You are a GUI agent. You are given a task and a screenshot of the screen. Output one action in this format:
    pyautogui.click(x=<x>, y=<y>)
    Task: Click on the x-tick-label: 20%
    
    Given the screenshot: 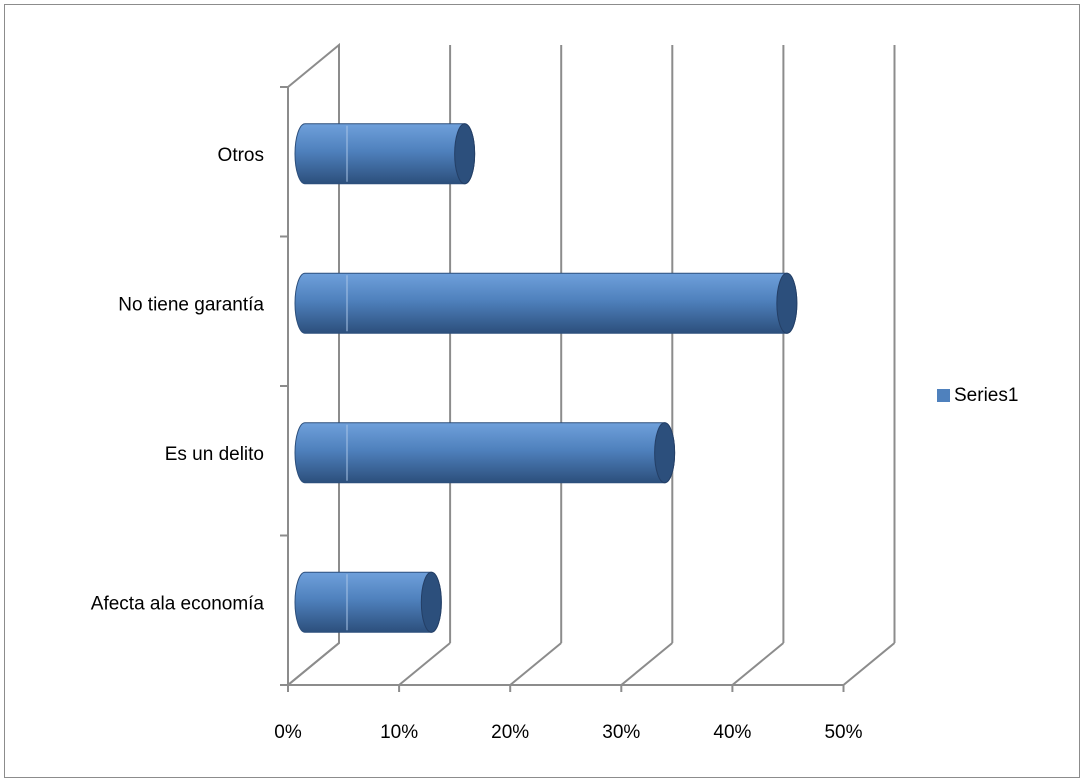 What is the action you would take?
    pyautogui.click(x=510, y=732)
    